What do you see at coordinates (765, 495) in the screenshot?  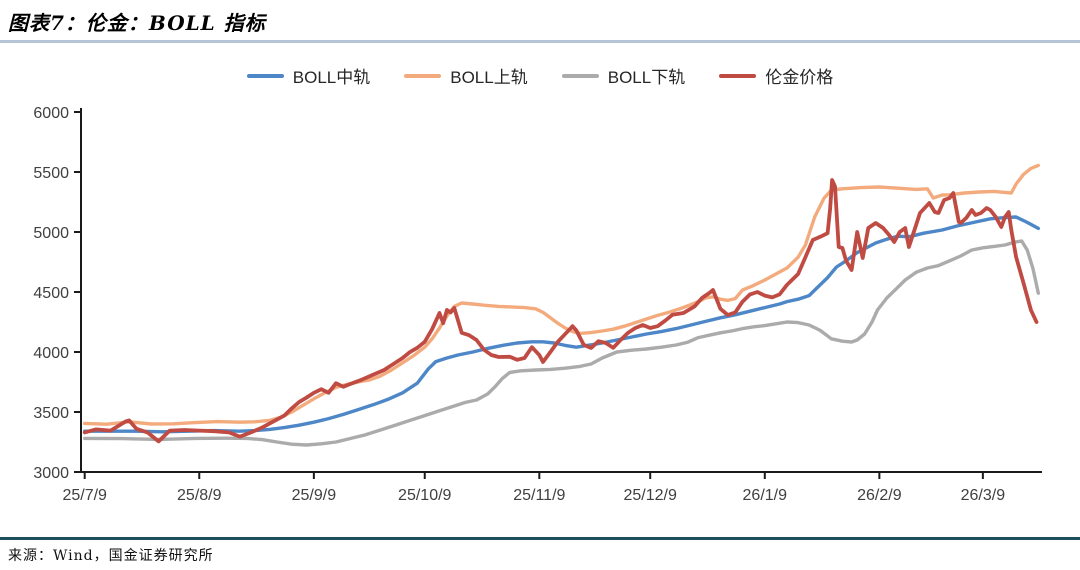 I see `svg-text: 26/1/9` at bounding box center [765, 495].